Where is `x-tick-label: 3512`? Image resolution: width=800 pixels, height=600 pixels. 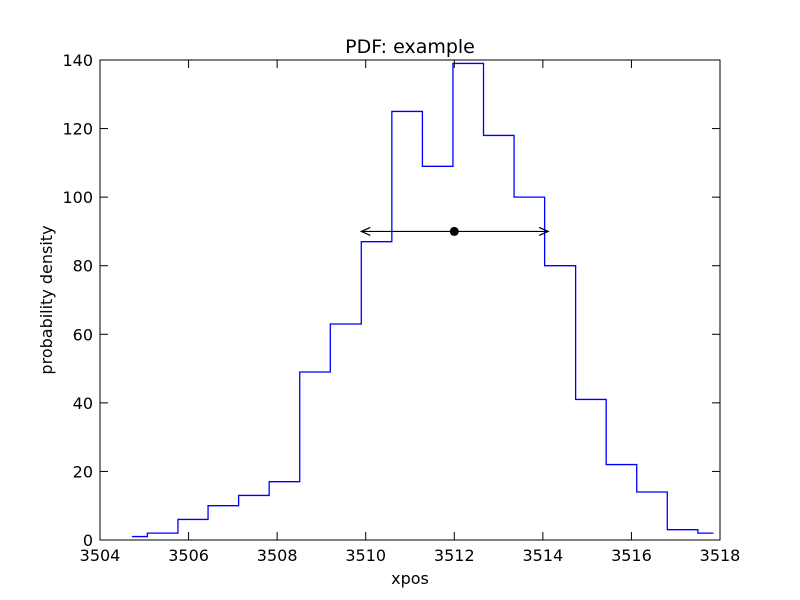 x-tick-label: 3512 is located at coordinates (454, 555).